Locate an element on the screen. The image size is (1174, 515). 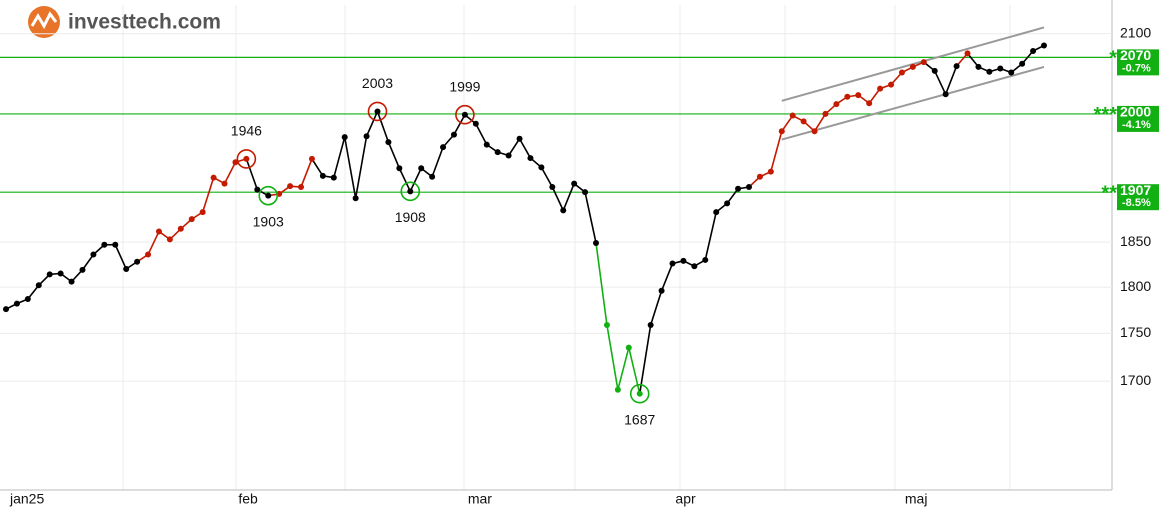
y-tick-label: 1800 is located at coordinates (1135, 286).